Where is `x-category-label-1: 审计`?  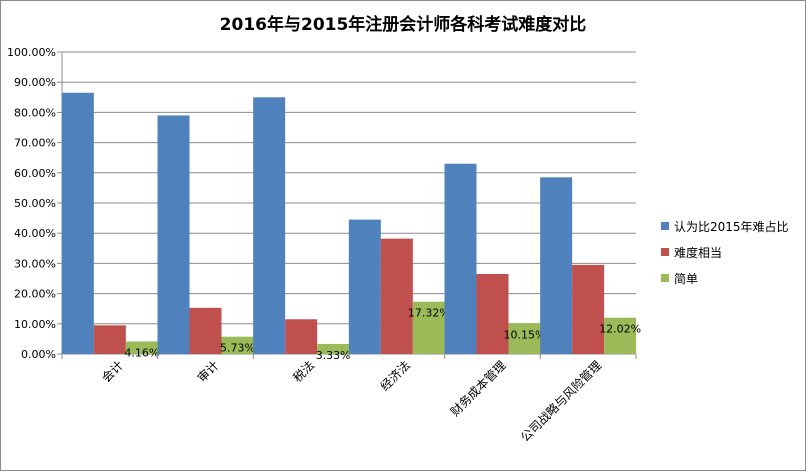 x-category-label-1: 审计 is located at coordinates (208, 372).